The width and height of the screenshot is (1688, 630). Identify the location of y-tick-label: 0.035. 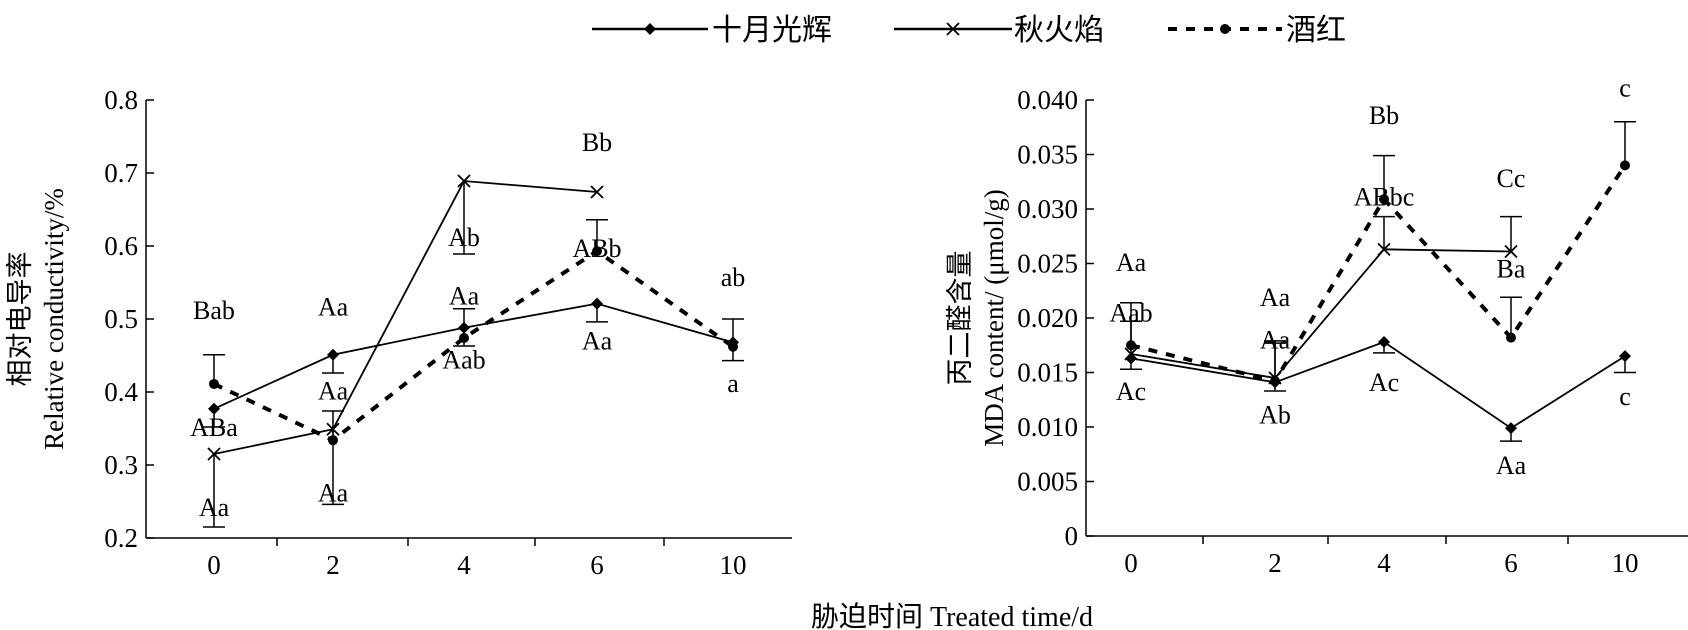
(1047, 155).